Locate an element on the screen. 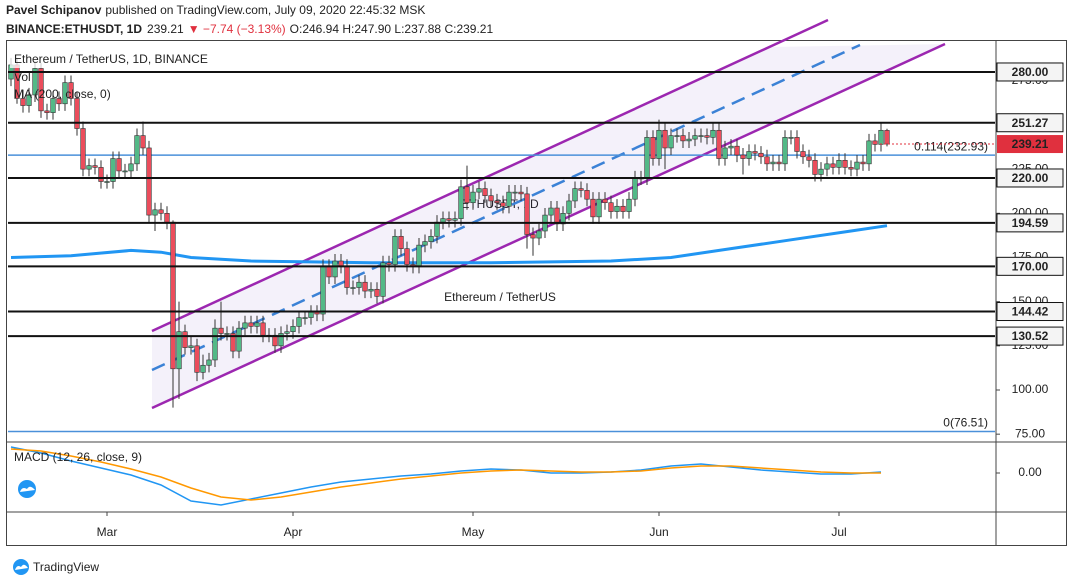  footer-brand: TradingView is located at coordinates (66, 567).